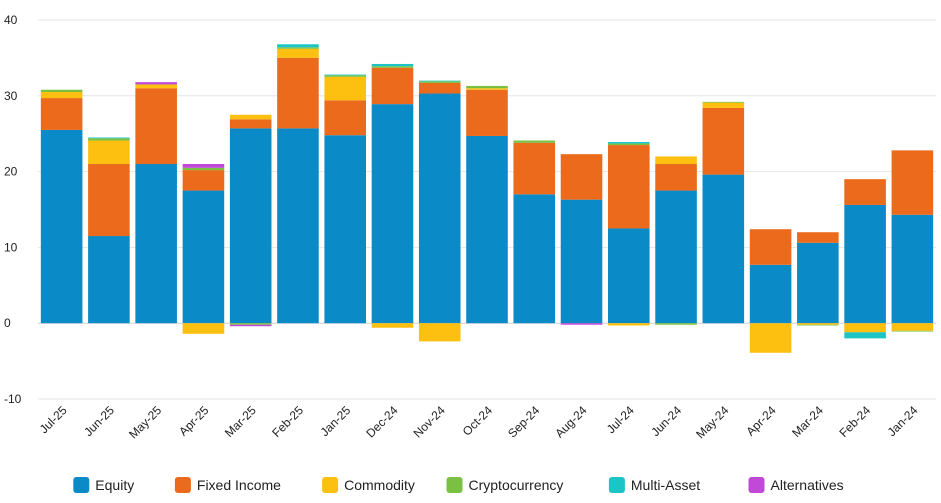  What do you see at coordinates (478, 421) in the screenshot?
I see `x-tick-label: Oct-24` at bounding box center [478, 421].